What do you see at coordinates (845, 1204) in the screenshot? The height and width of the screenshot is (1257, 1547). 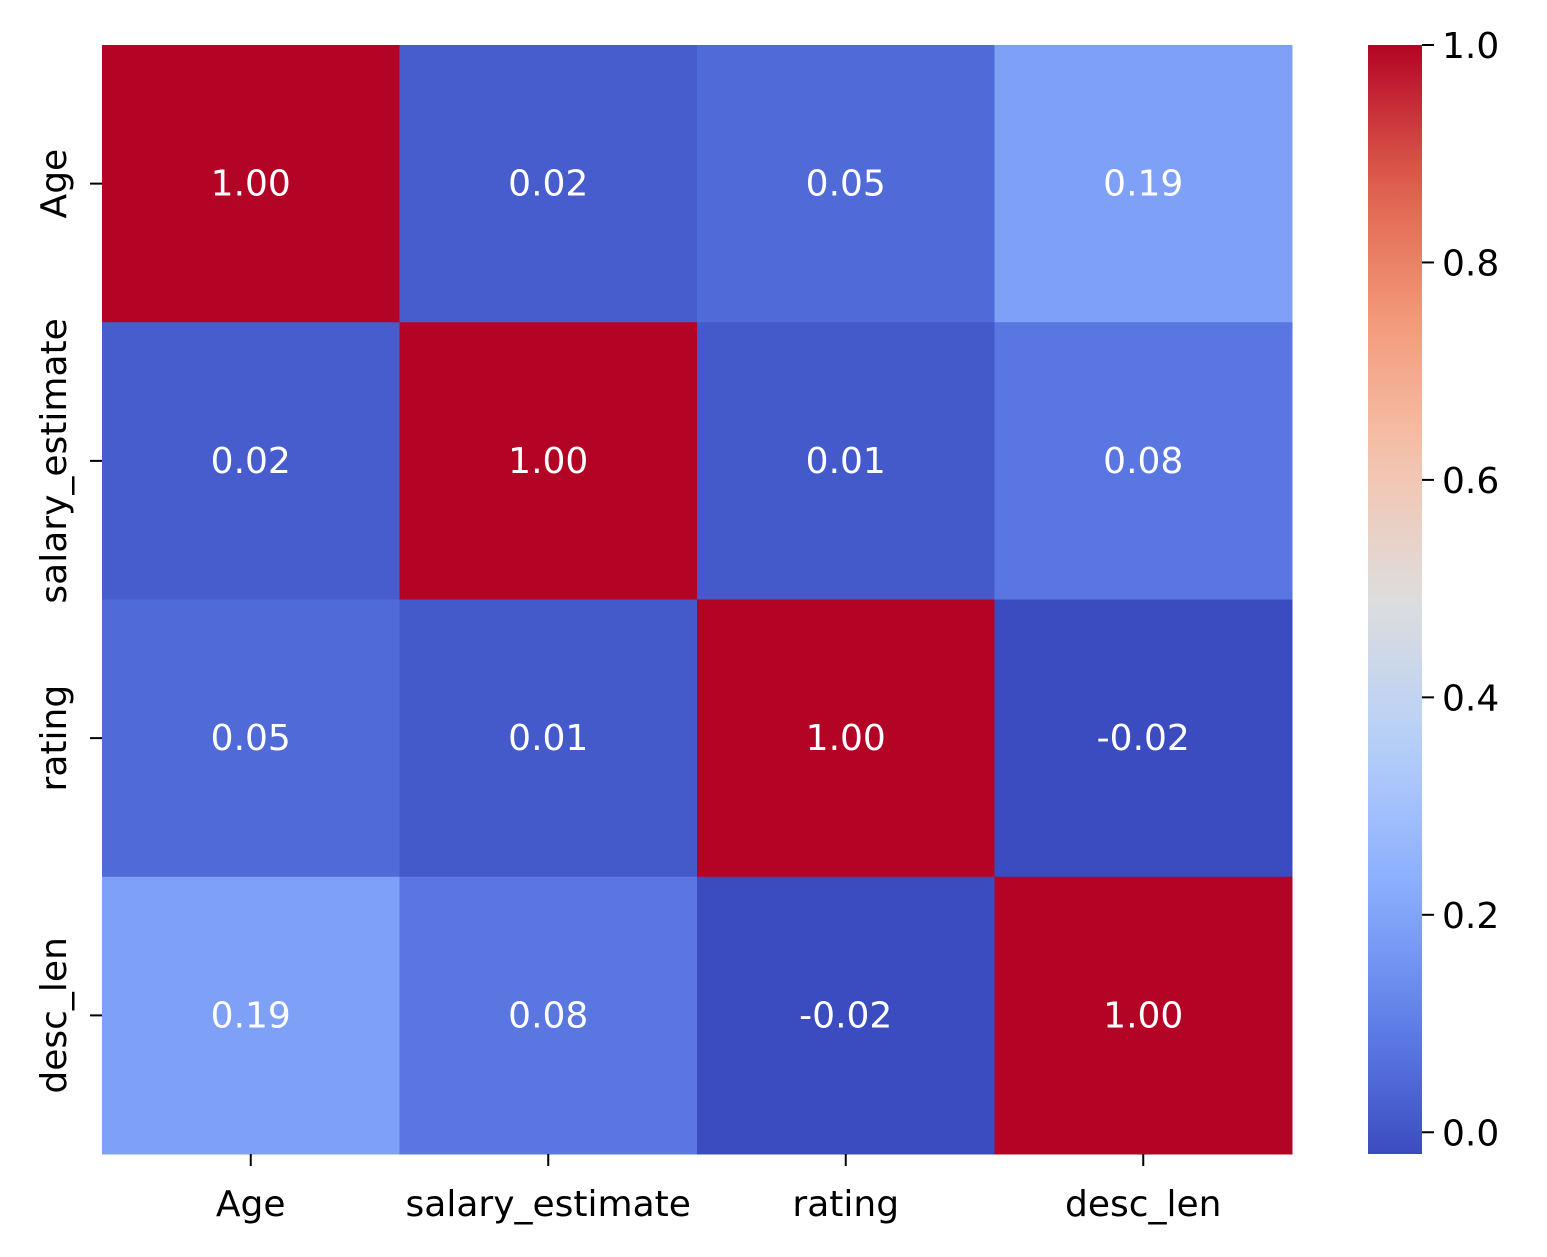 I see `x-tick-label: rating` at bounding box center [845, 1204].